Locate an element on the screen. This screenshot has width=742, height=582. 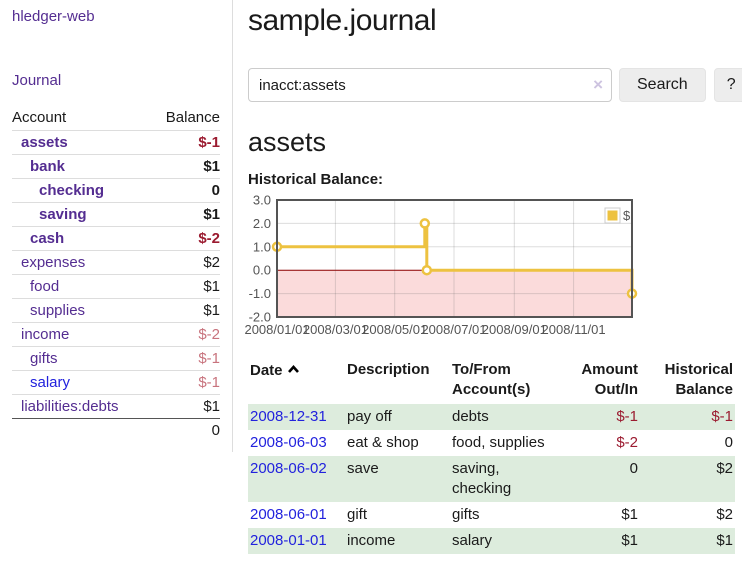
negative-region is located at coordinates (454, 293).